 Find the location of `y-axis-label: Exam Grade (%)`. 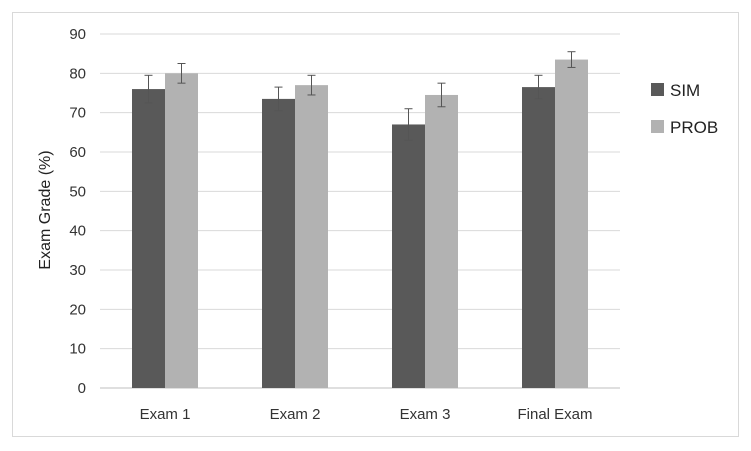

y-axis-label: Exam Grade (%) is located at coordinates (45, 209).